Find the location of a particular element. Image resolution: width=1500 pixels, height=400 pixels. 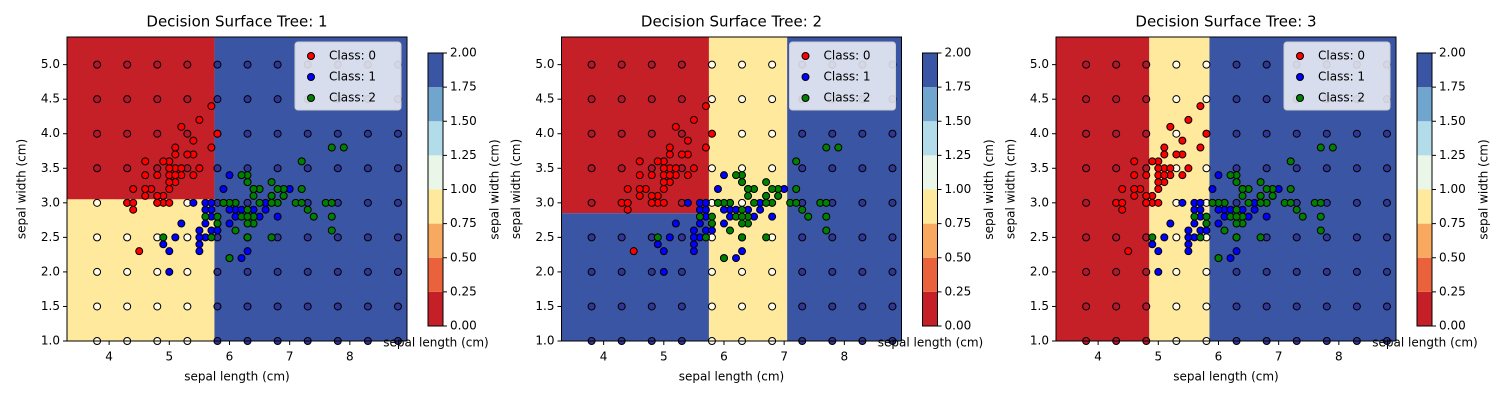

colorbar-tick-label: 1.75 is located at coordinates (958, 87).